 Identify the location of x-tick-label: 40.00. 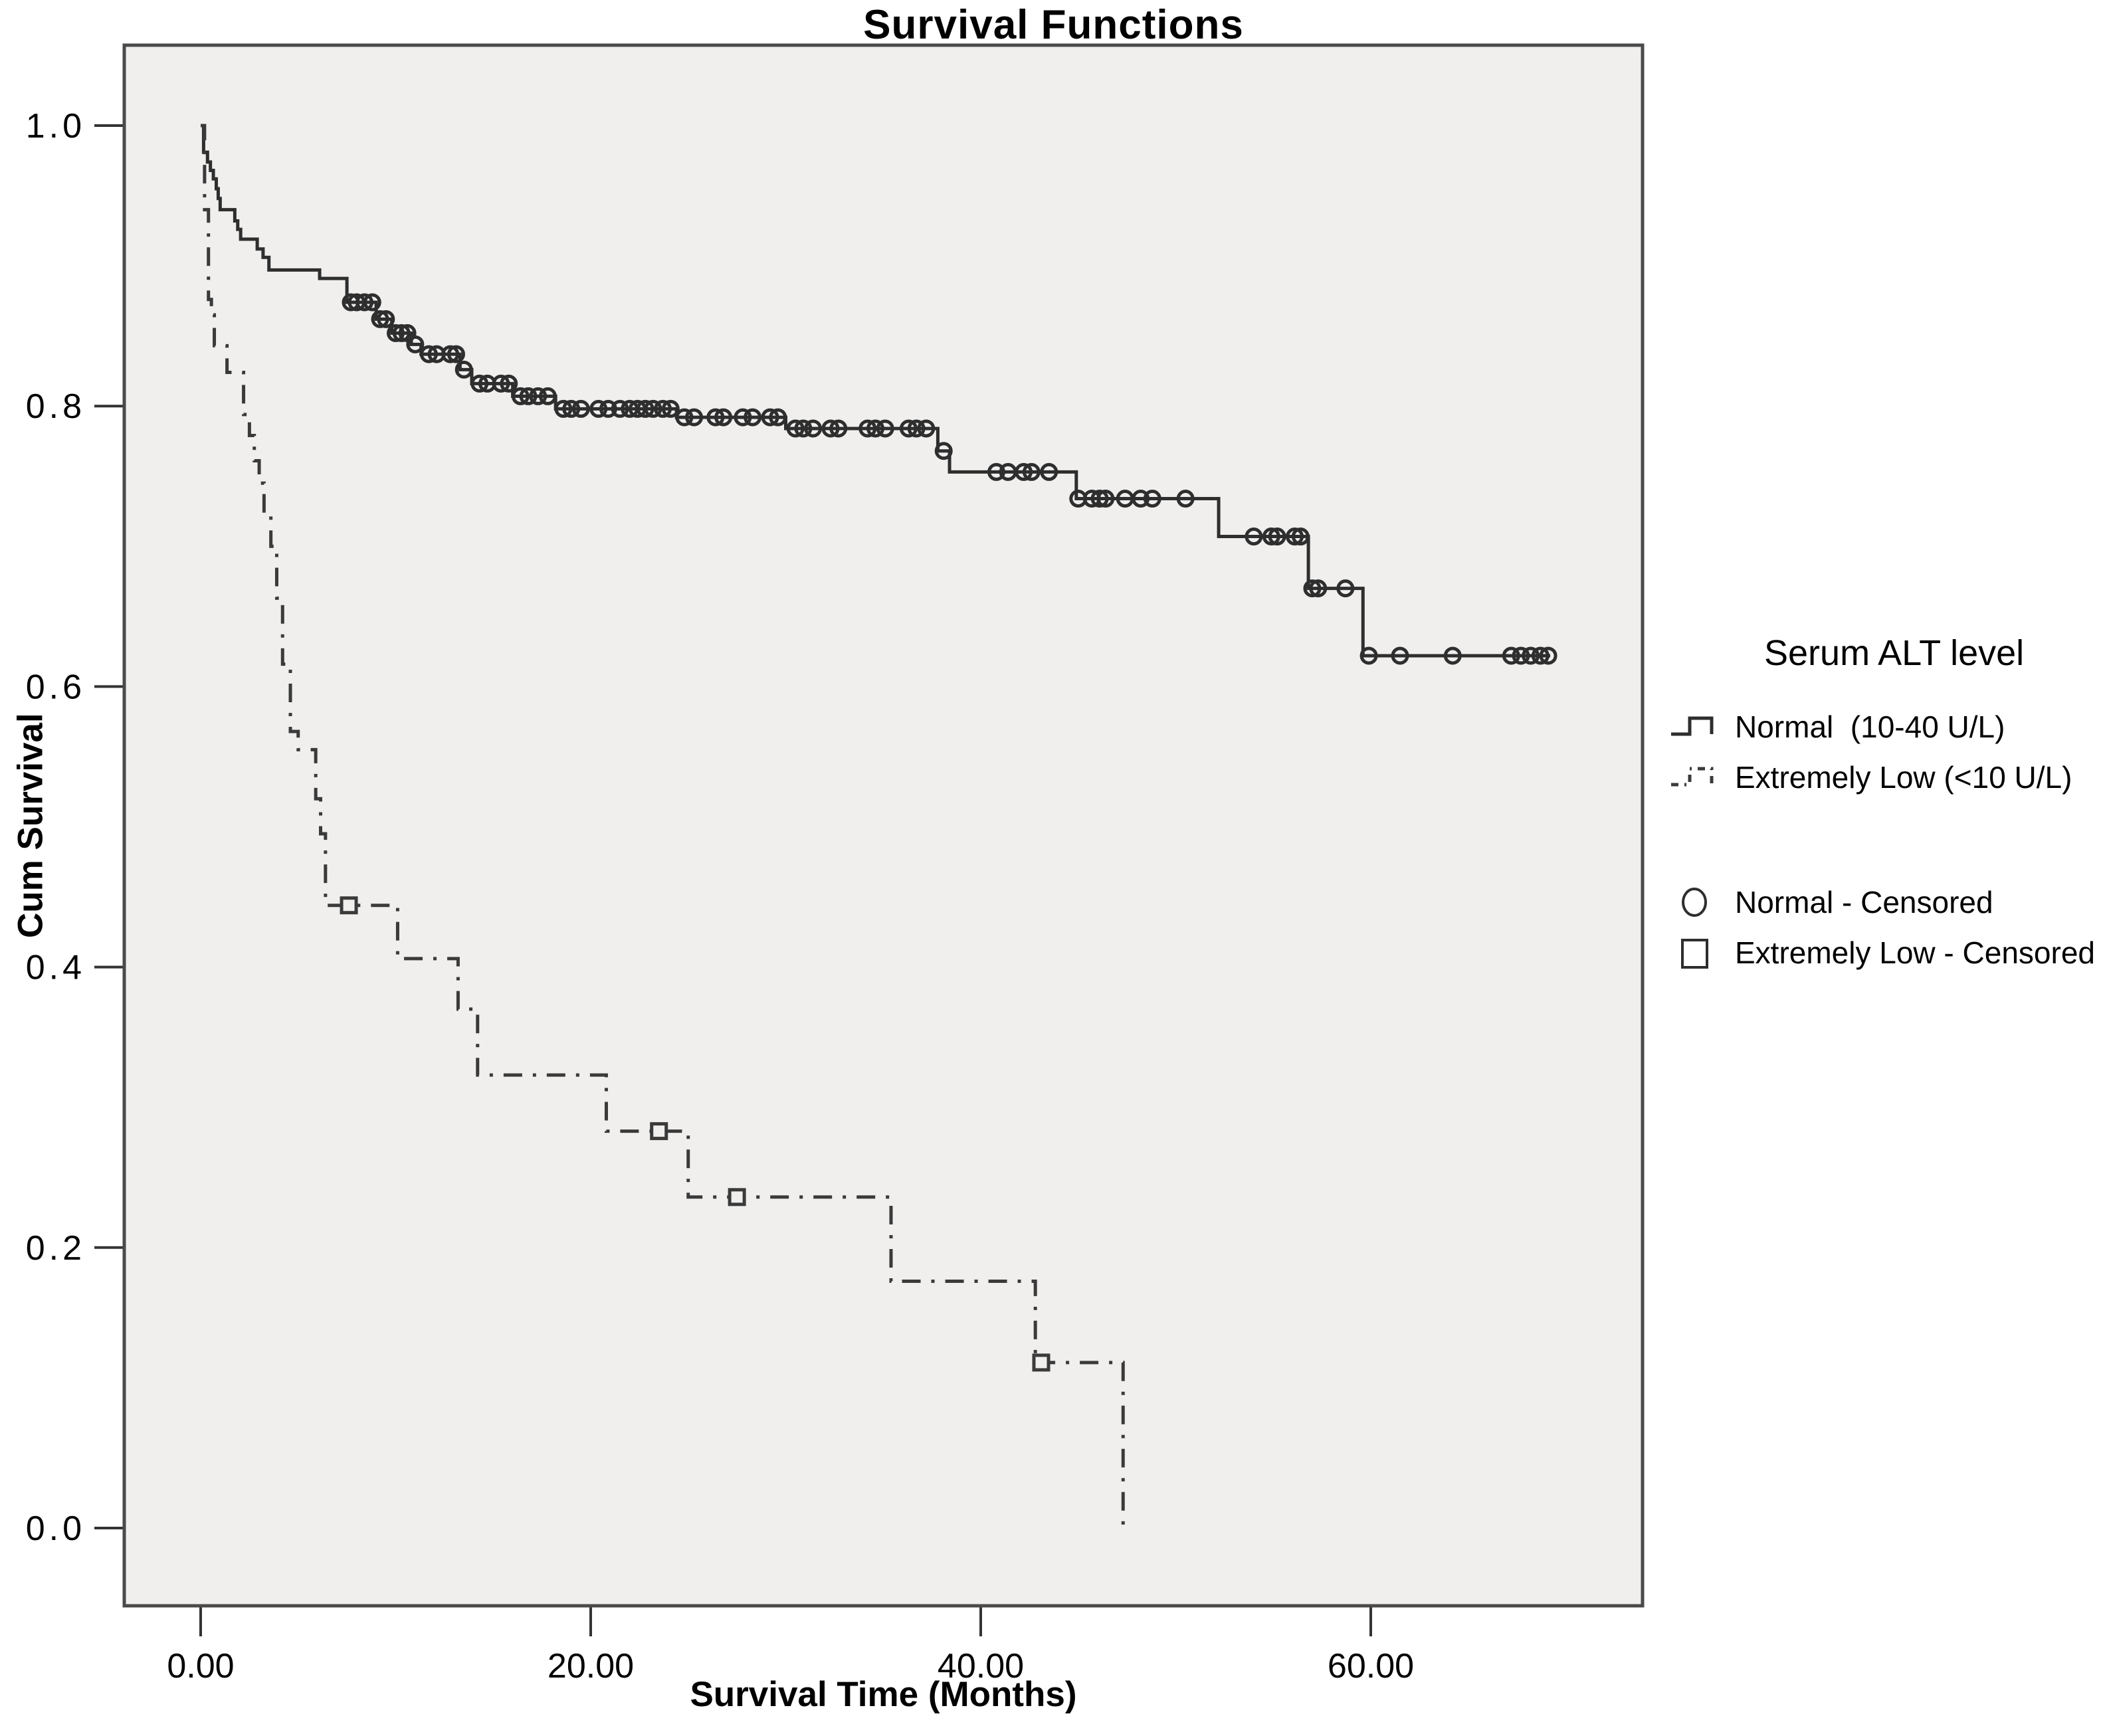
(981, 1666).